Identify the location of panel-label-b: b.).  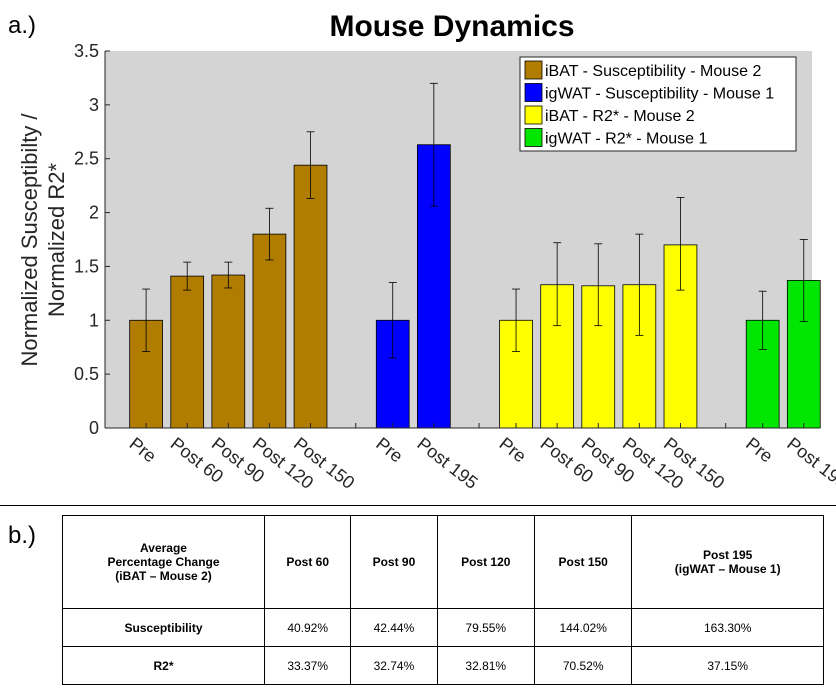
(22, 535).